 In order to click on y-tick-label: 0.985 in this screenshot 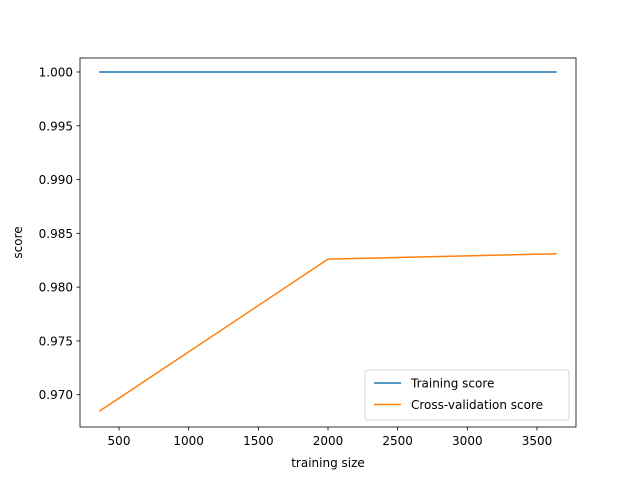, I will do `click(56, 234)`.